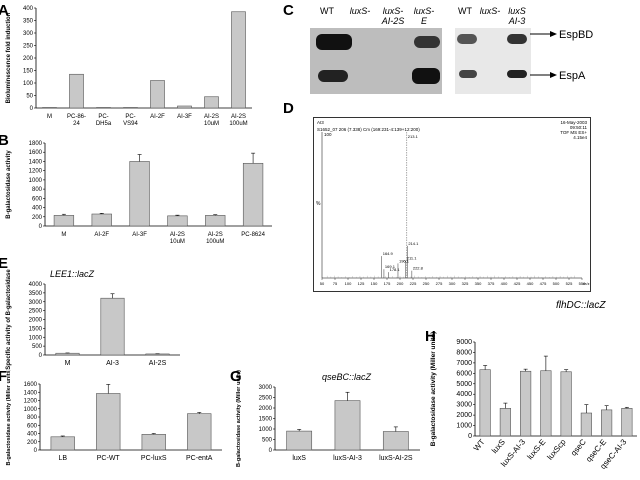 The width and height of the screenshot is (640, 480). I want to click on ytick-label-b-8: 1600, so click(36, 153).